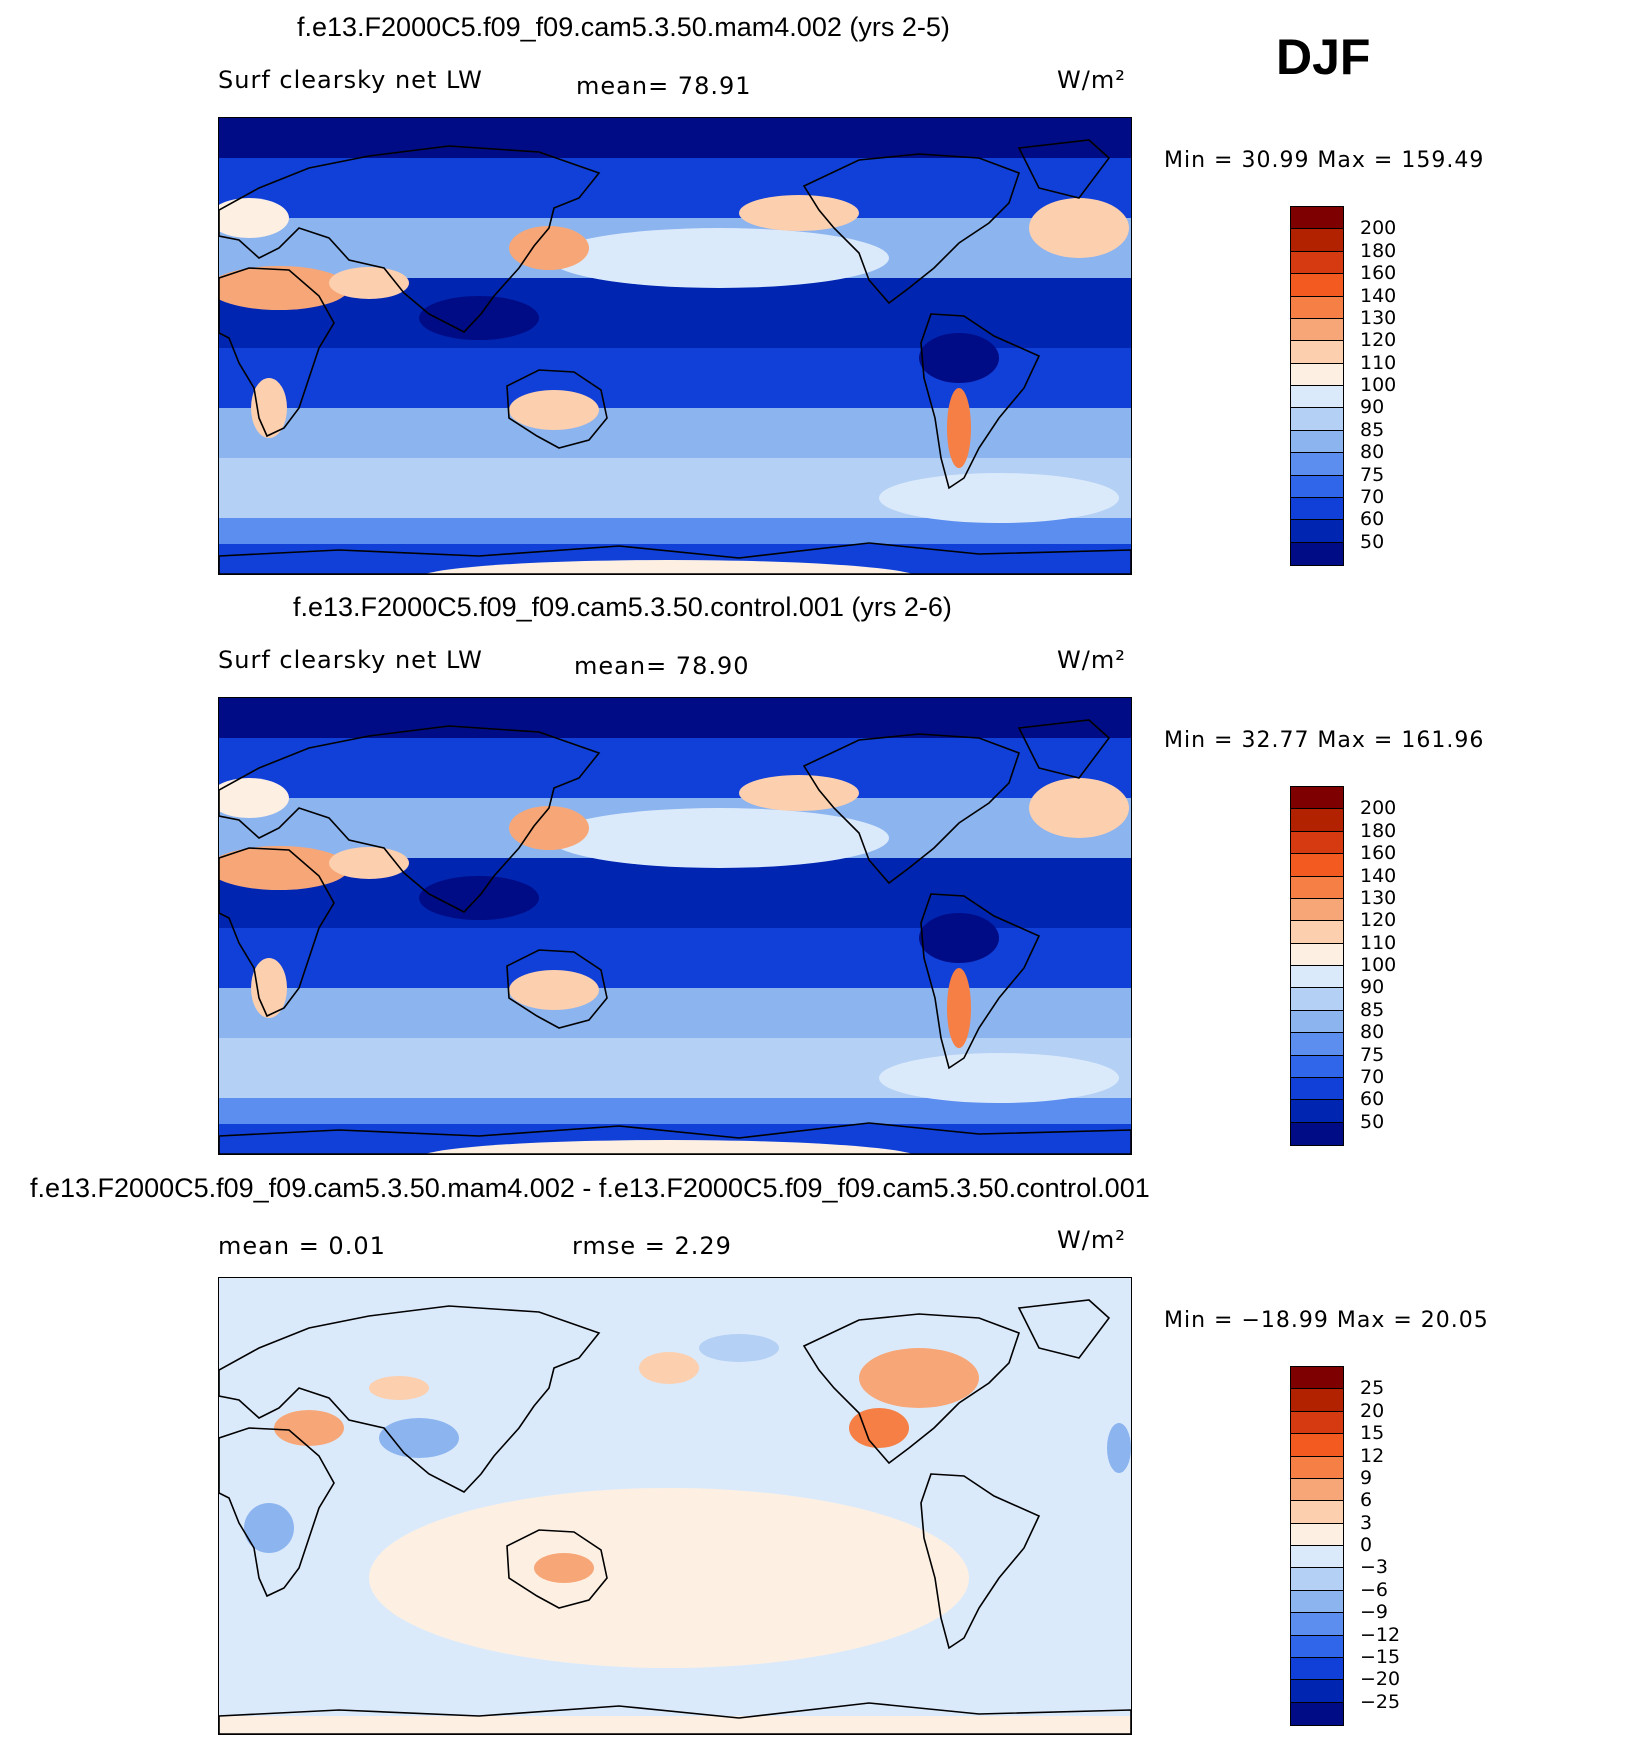 The width and height of the screenshot is (1638, 1747). What do you see at coordinates (284, 868) in the screenshot?
I see `field-blob-sahara` at bounding box center [284, 868].